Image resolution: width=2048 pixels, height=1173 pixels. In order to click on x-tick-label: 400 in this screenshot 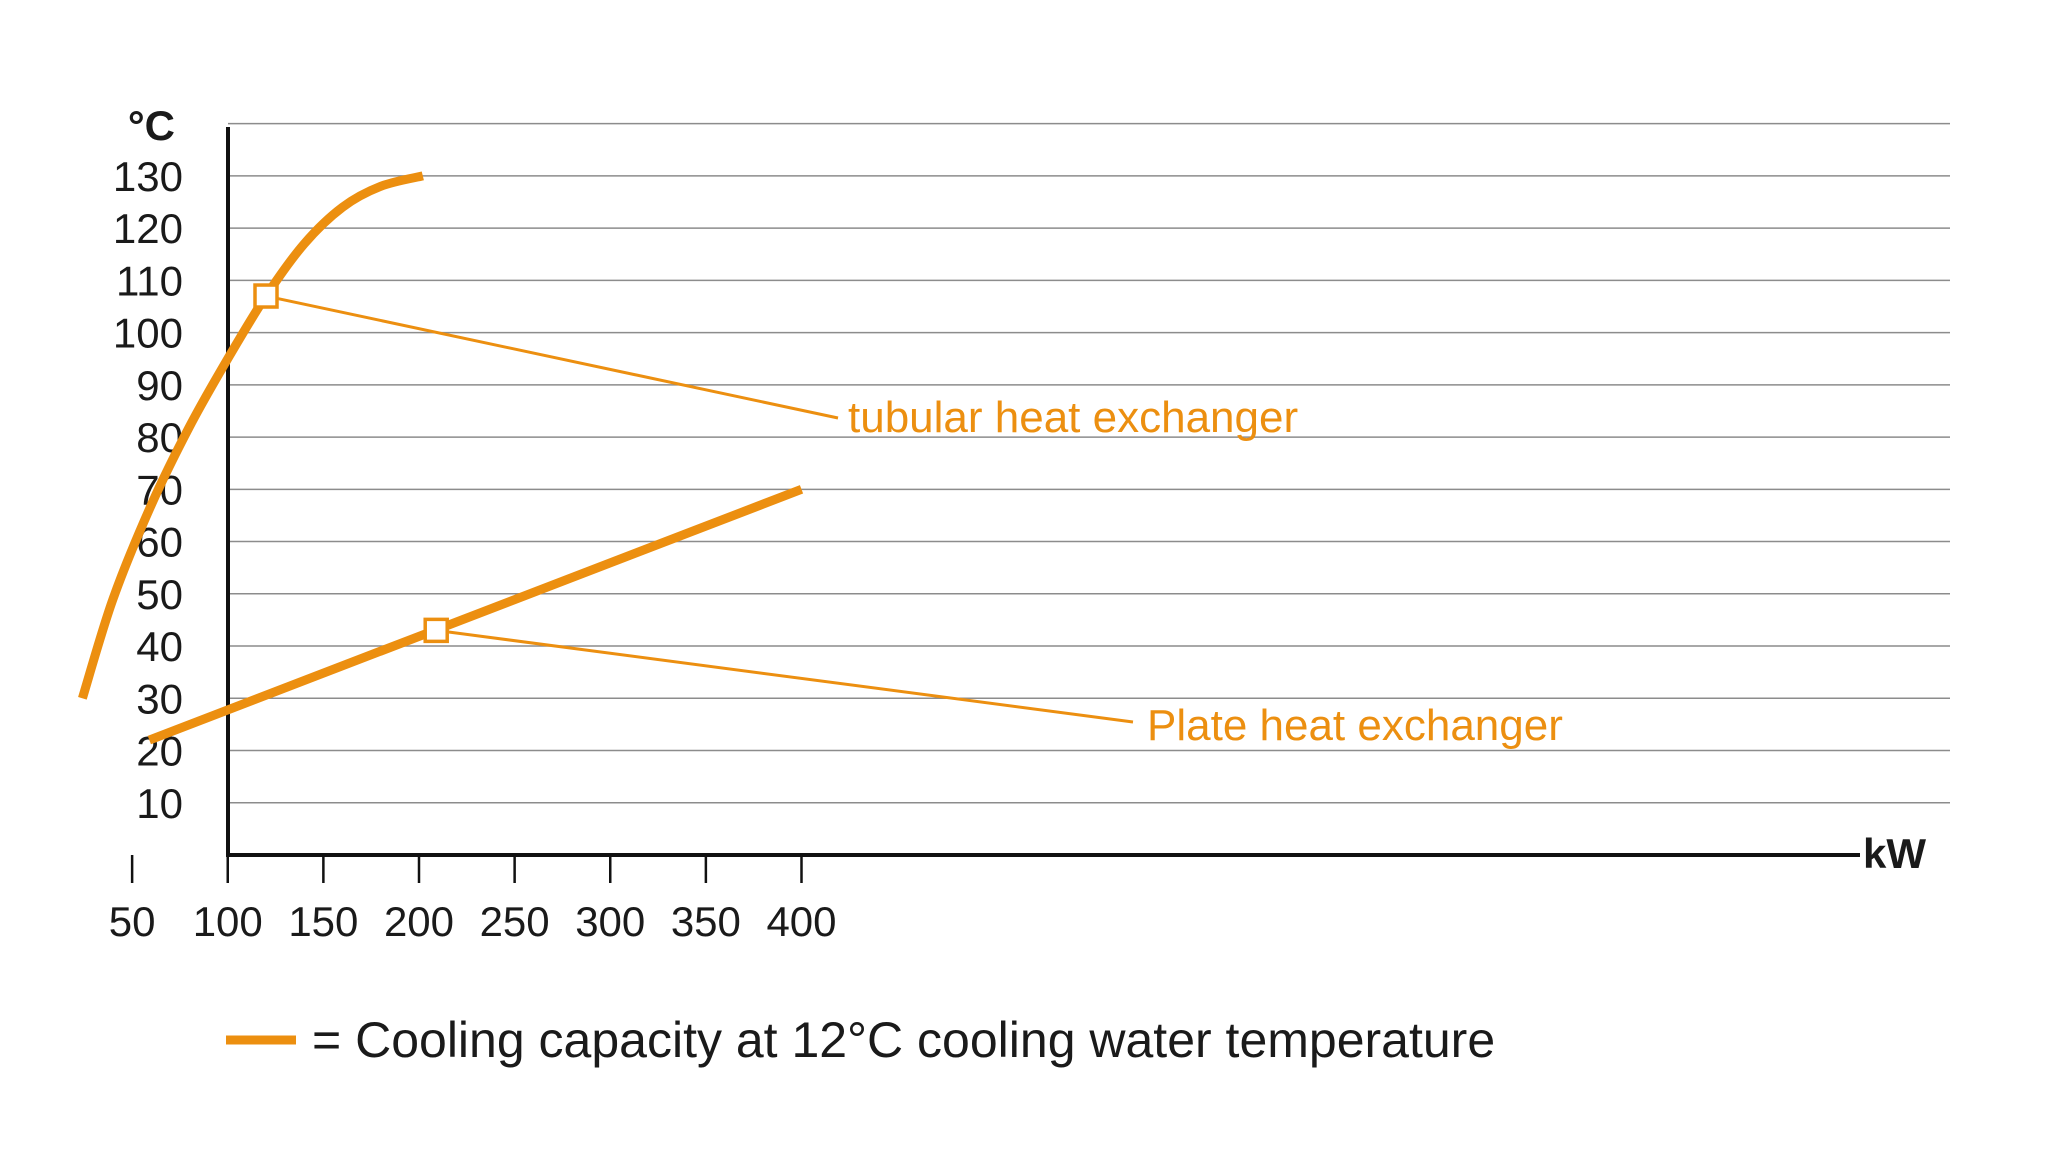, I will do `click(801, 921)`.